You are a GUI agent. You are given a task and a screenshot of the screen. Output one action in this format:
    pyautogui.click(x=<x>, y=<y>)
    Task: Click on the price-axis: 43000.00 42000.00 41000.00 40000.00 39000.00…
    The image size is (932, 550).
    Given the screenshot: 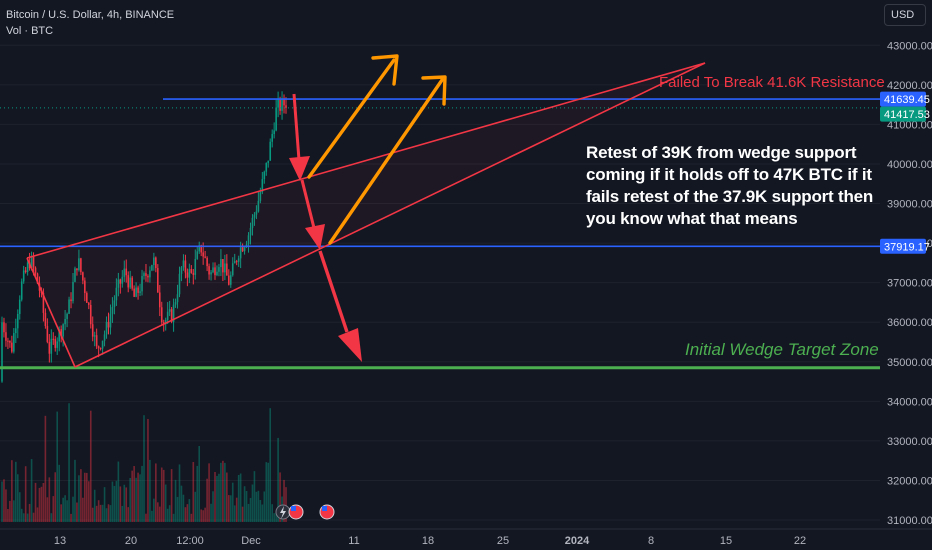 What is the action you would take?
    pyautogui.click(x=909, y=283)
    